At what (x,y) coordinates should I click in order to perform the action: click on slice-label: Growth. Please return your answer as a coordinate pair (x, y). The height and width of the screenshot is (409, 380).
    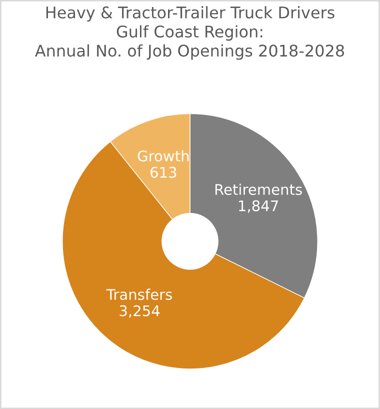
    Looking at the image, I should click on (163, 156).